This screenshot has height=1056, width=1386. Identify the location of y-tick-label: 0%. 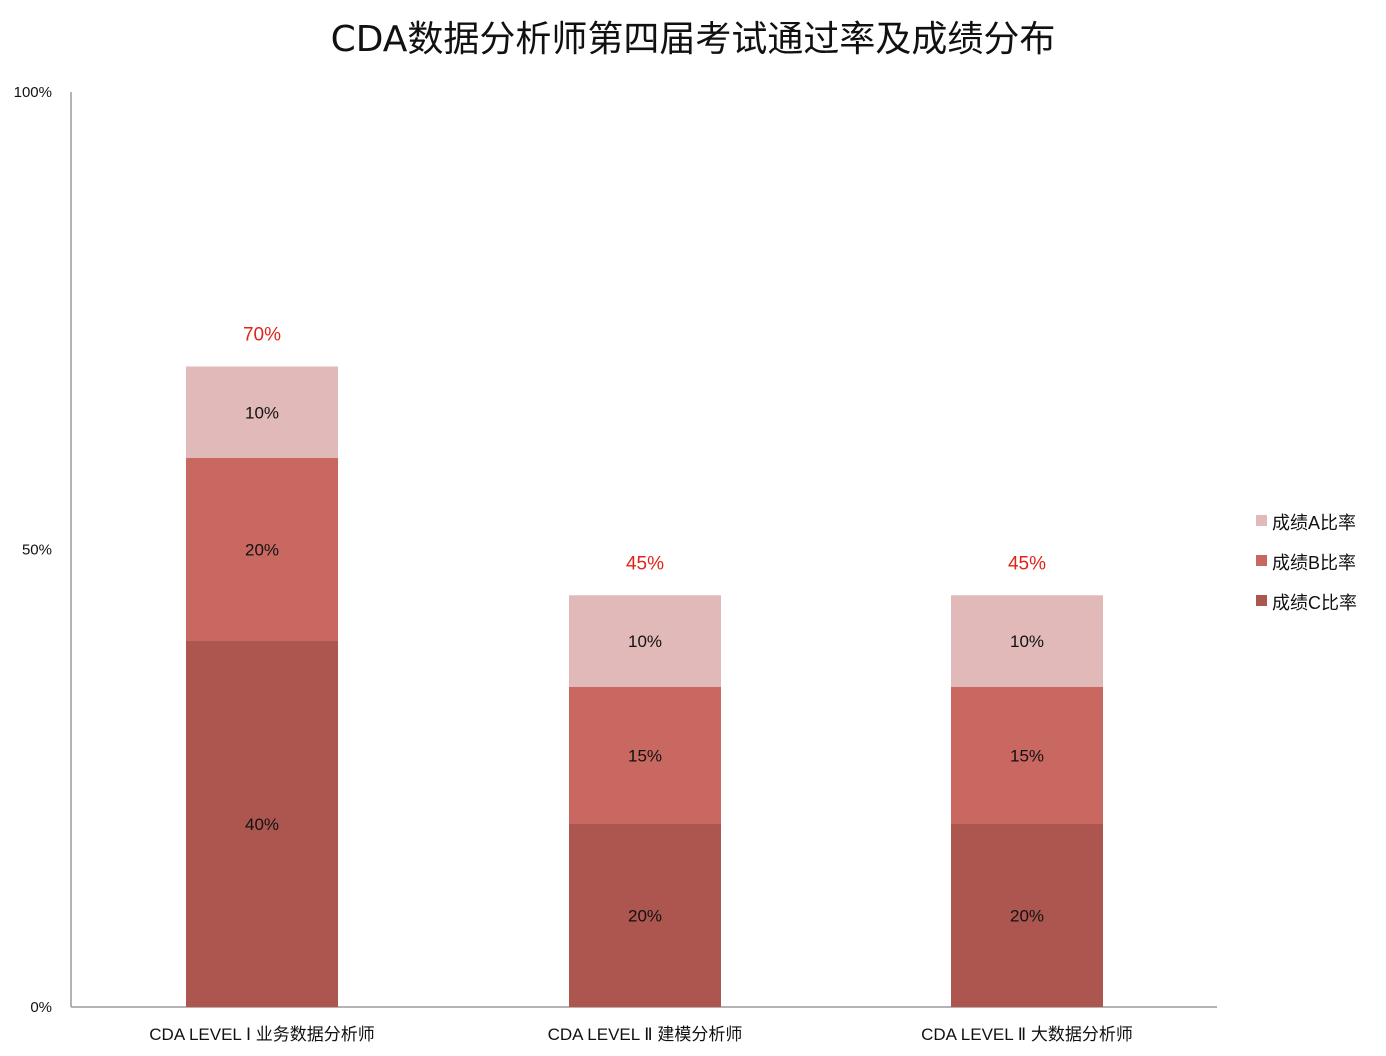
(41, 1007).